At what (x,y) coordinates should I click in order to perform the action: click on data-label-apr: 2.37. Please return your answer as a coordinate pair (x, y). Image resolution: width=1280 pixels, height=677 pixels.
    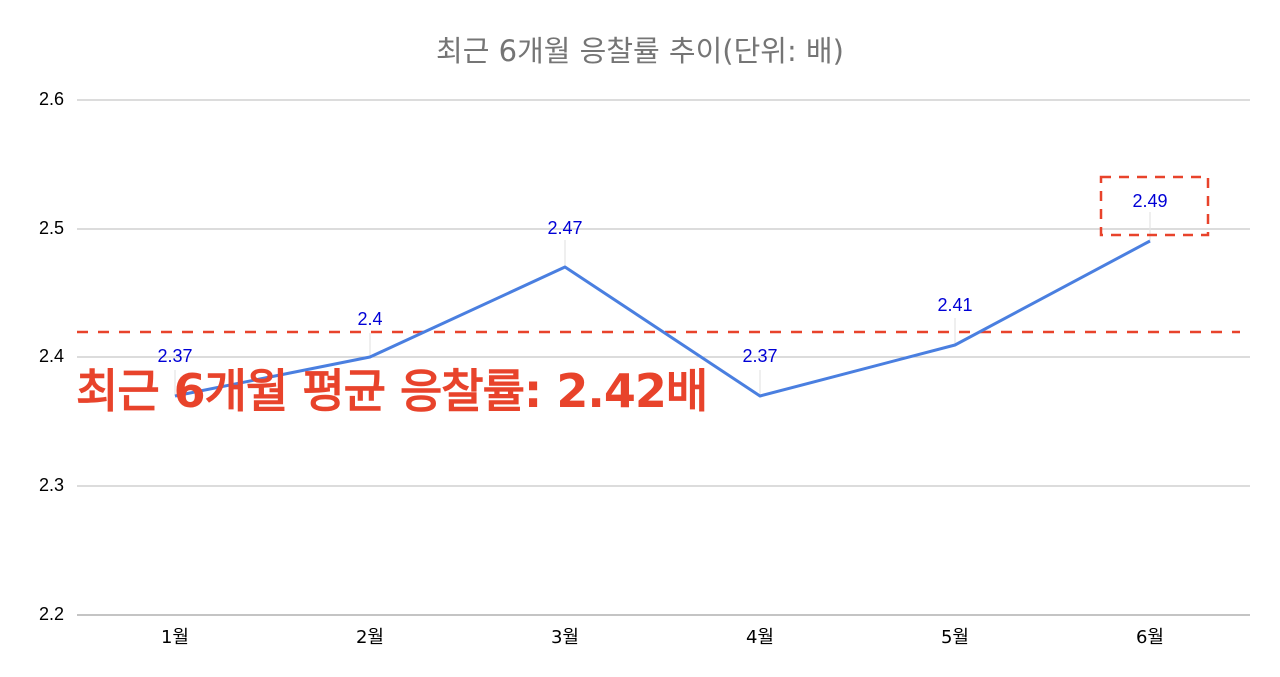
    Looking at the image, I should click on (760, 356).